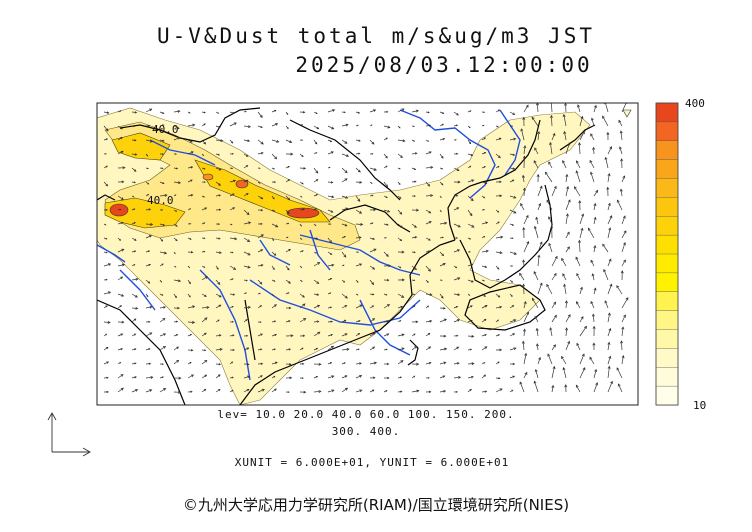 Image resolution: width=752 pixels, height=532 pixels. I want to click on contour-label-1: 40.0, so click(165, 129).